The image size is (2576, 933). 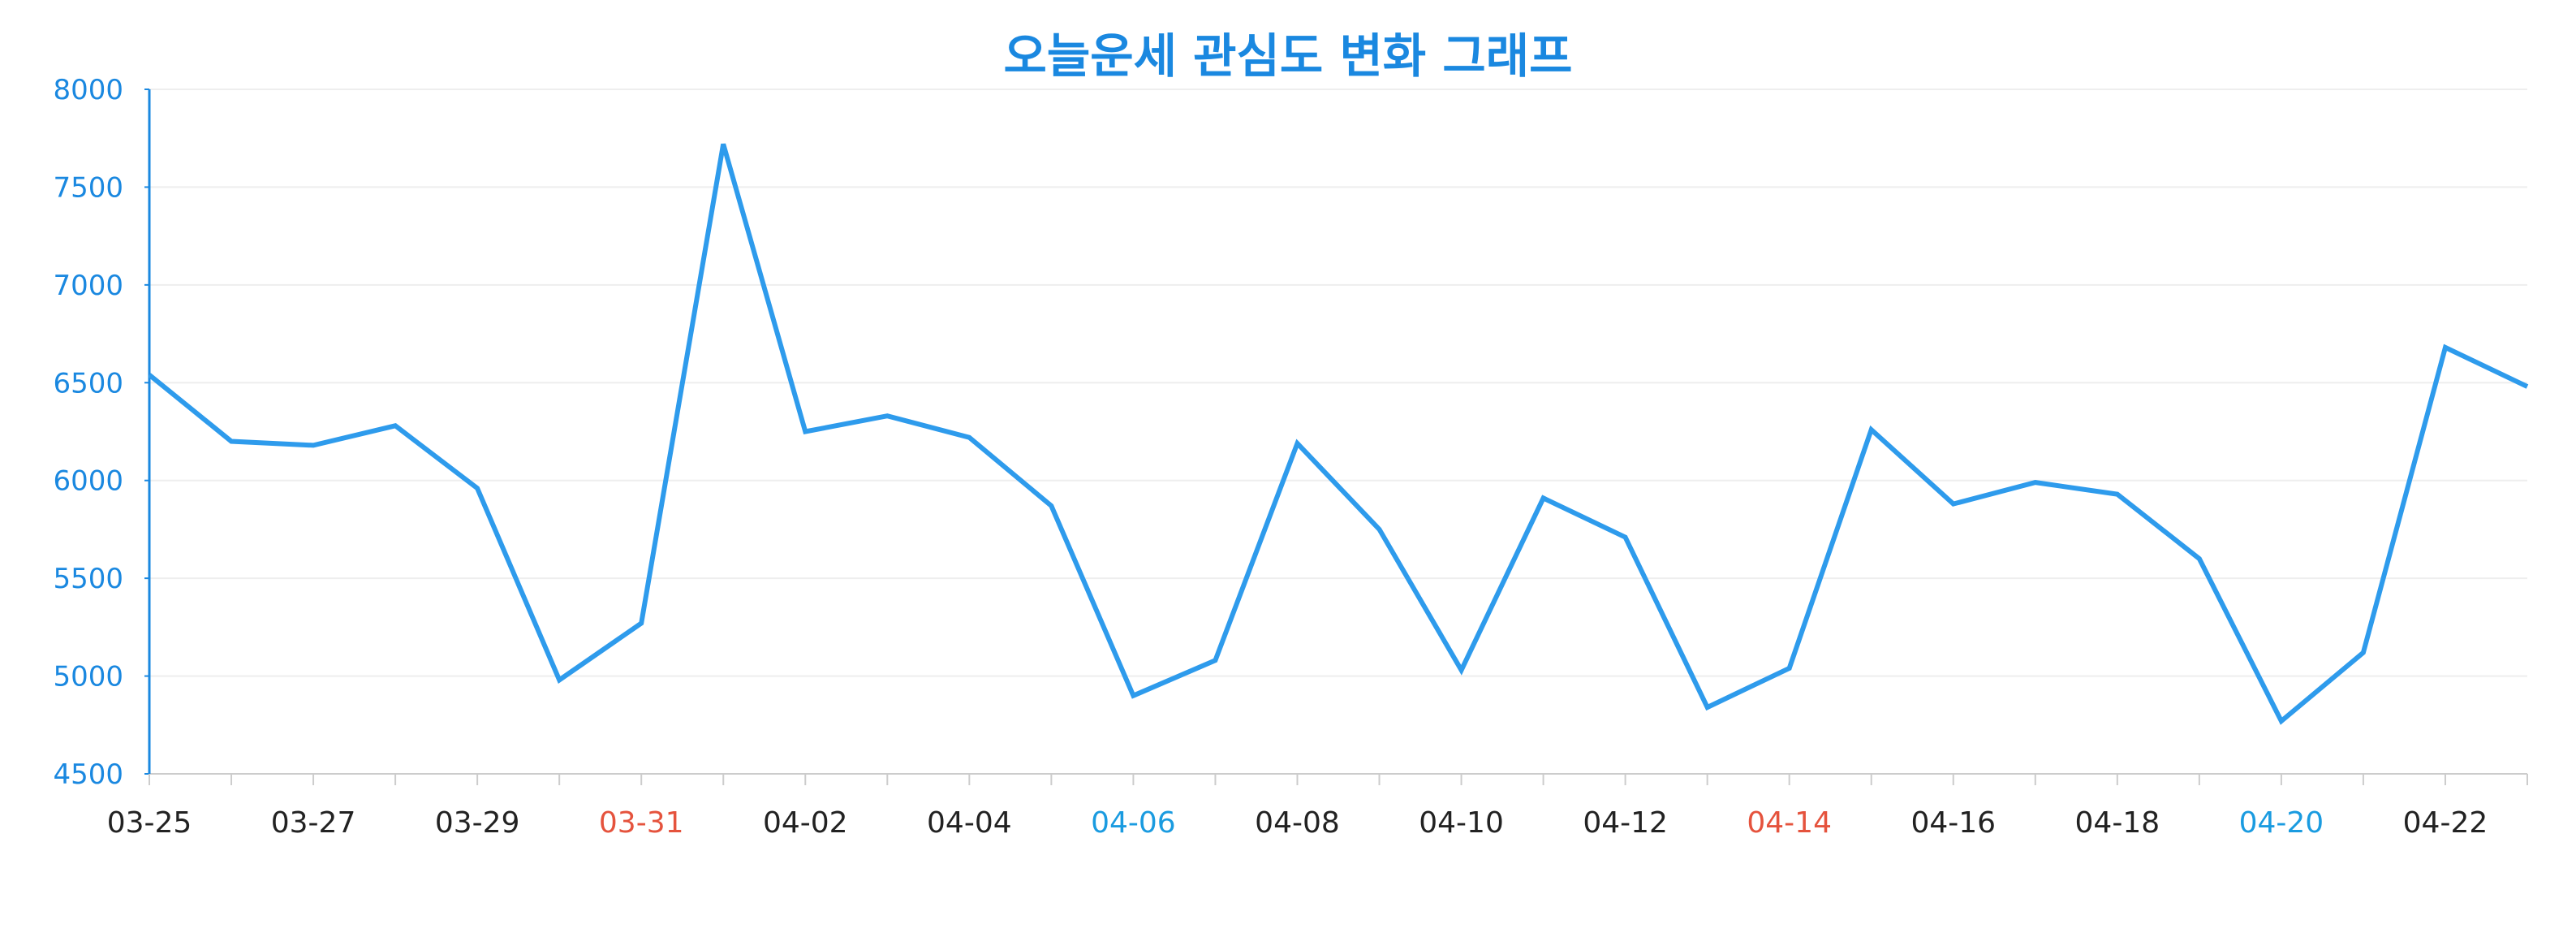 What do you see at coordinates (2117, 823) in the screenshot?
I see `x-tick-label: 04-18` at bounding box center [2117, 823].